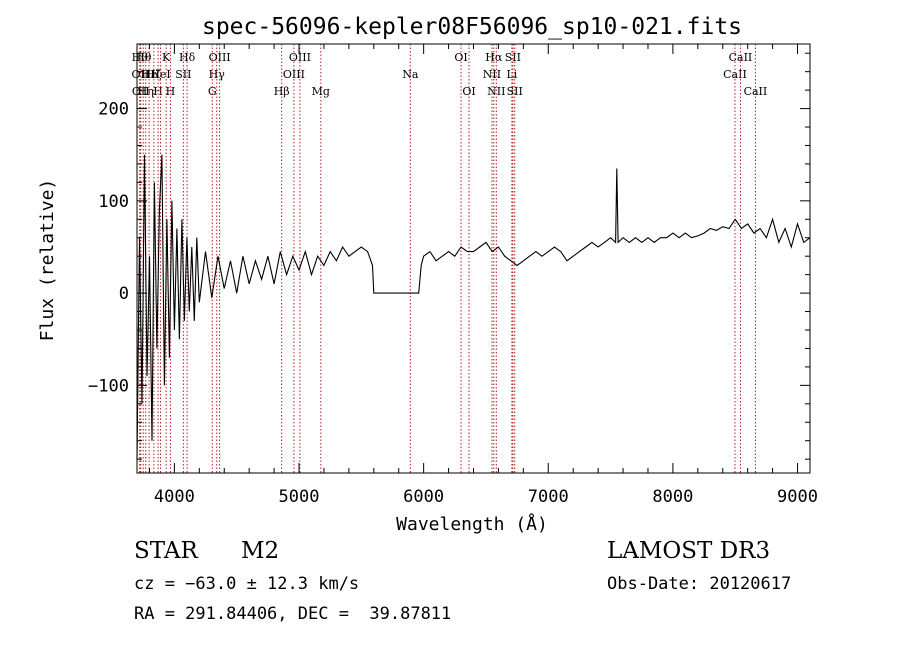 This screenshot has height=649, width=900. I want to click on x-tick-label-5: 9000, so click(797, 497).